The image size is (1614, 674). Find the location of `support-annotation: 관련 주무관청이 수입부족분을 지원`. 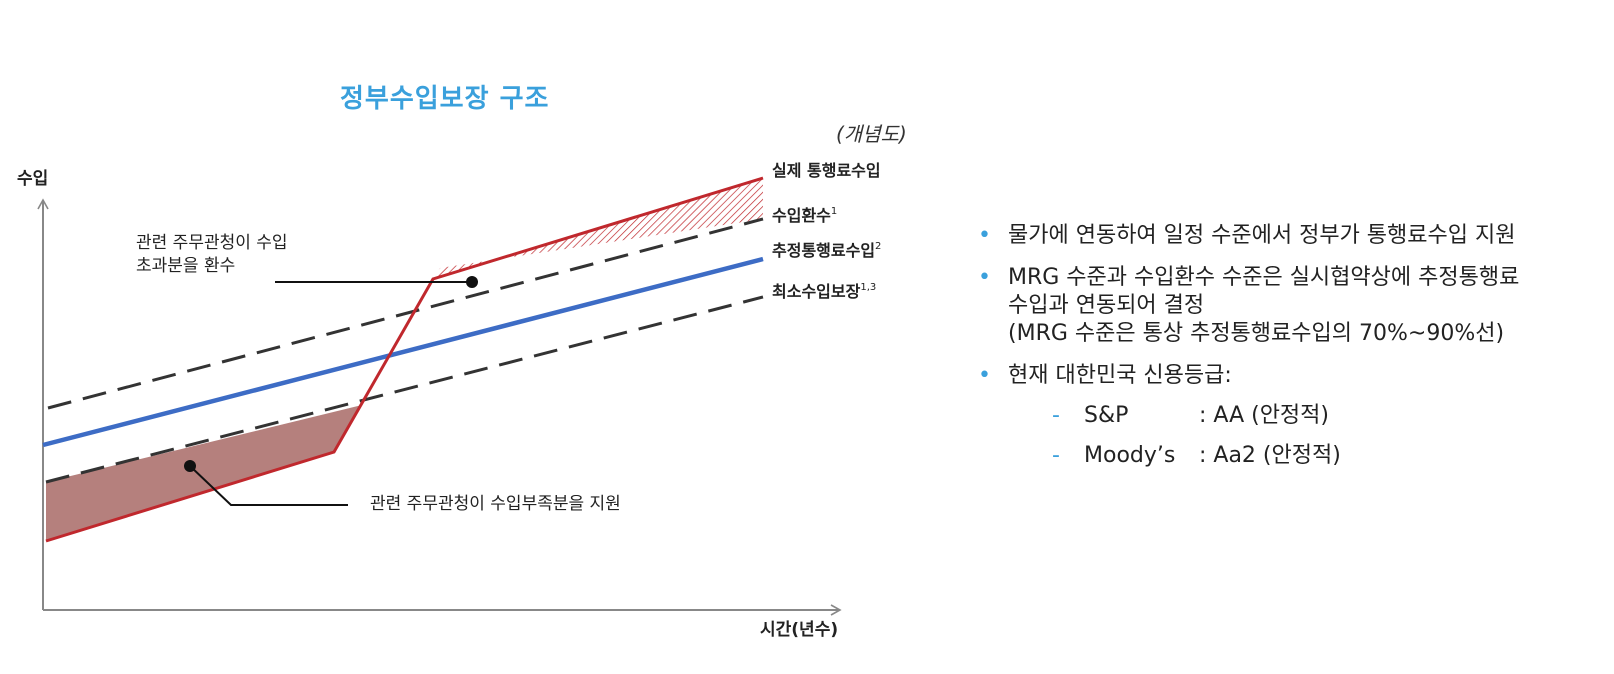

support-annotation: 관련 주무관청이 수입부족분을 지원 is located at coordinates (495, 504).